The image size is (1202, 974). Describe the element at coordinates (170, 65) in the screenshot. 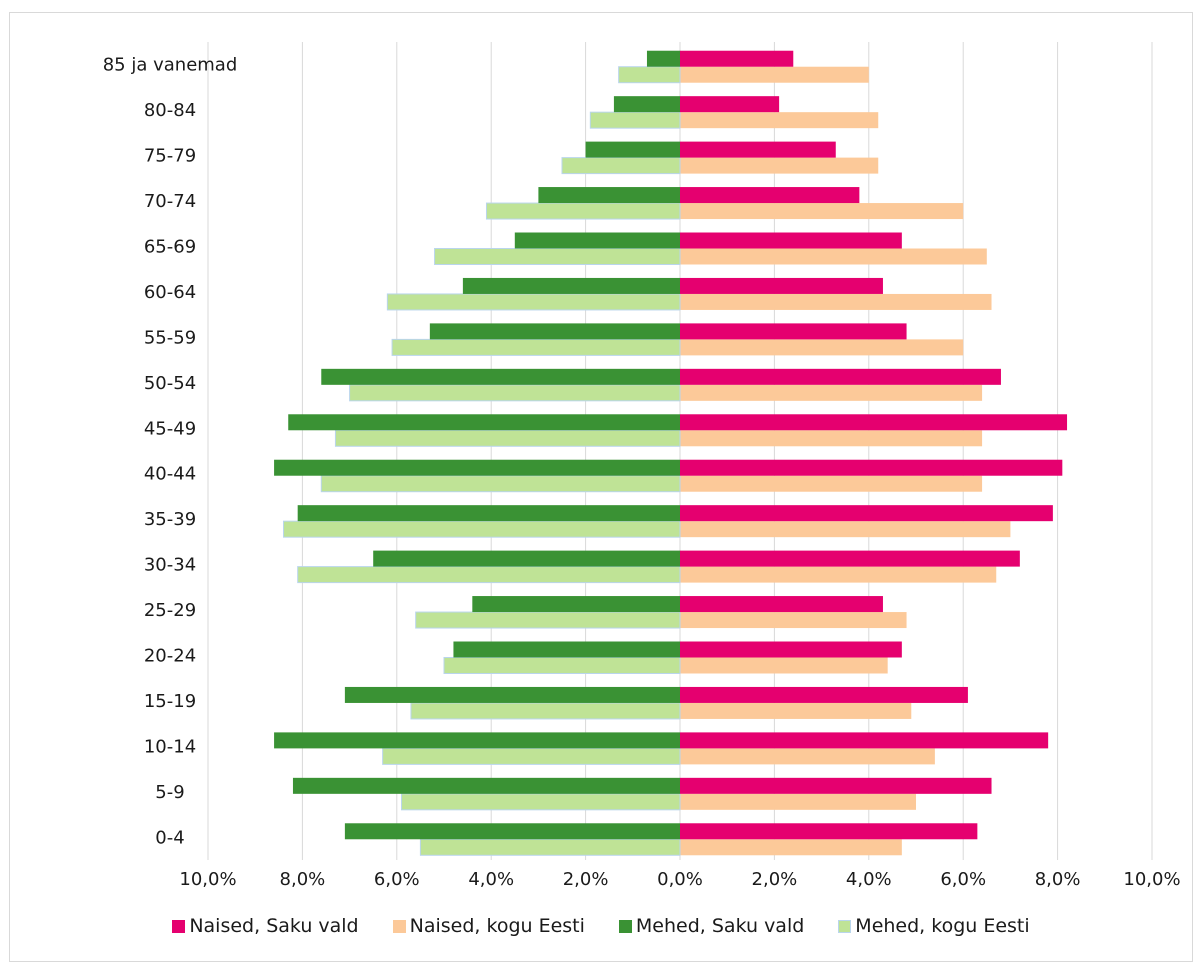

I see `category-label: 85 ja vanemad` at that location.